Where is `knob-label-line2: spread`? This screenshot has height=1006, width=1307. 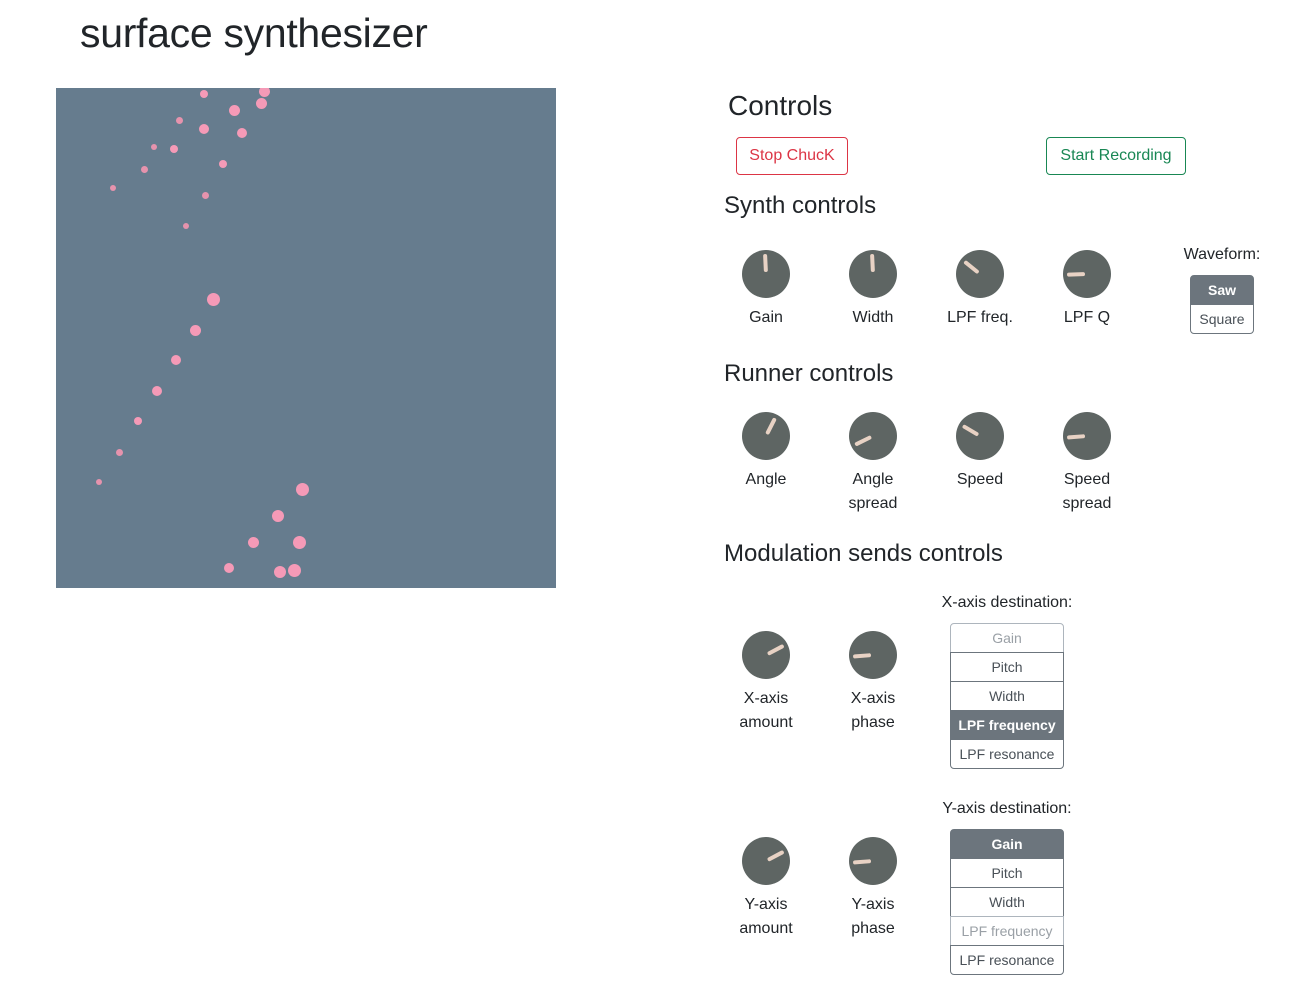 knob-label-line2: spread is located at coordinates (873, 503).